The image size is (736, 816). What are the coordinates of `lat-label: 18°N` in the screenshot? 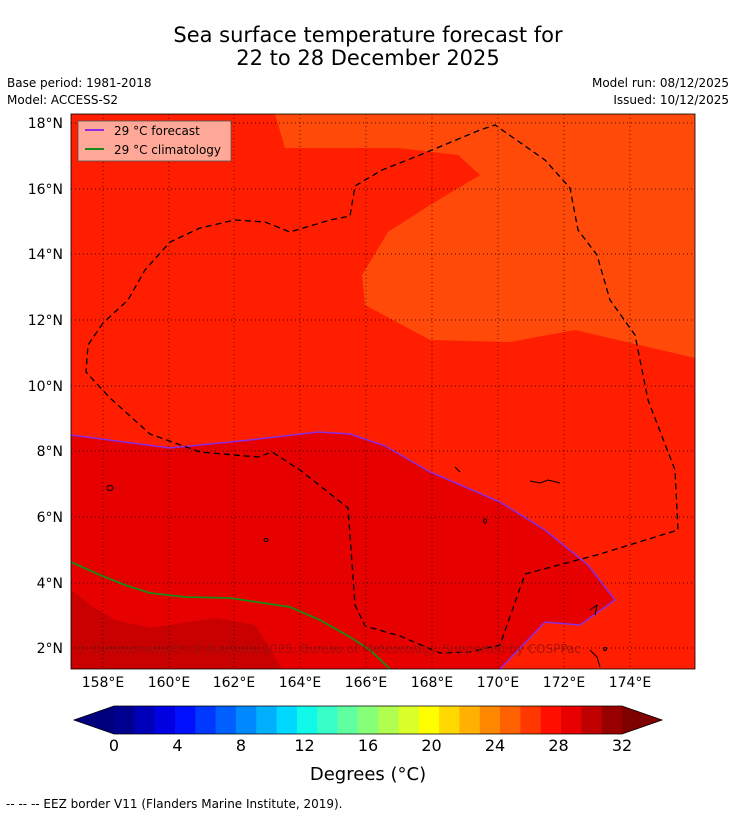 It's located at (45, 124).